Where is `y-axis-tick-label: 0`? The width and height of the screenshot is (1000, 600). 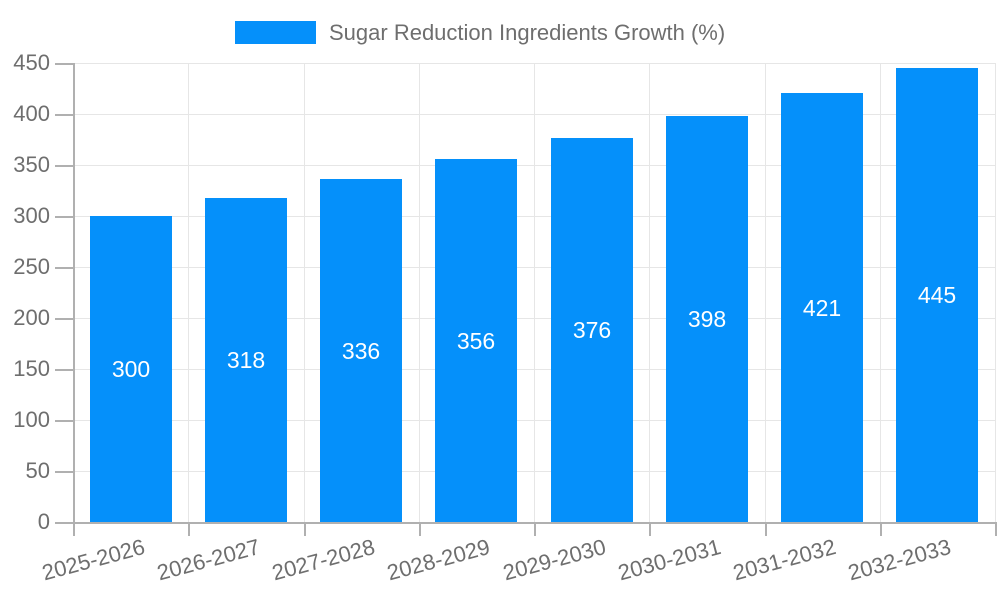
y-axis-tick-label: 0 is located at coordinates (43, 521).